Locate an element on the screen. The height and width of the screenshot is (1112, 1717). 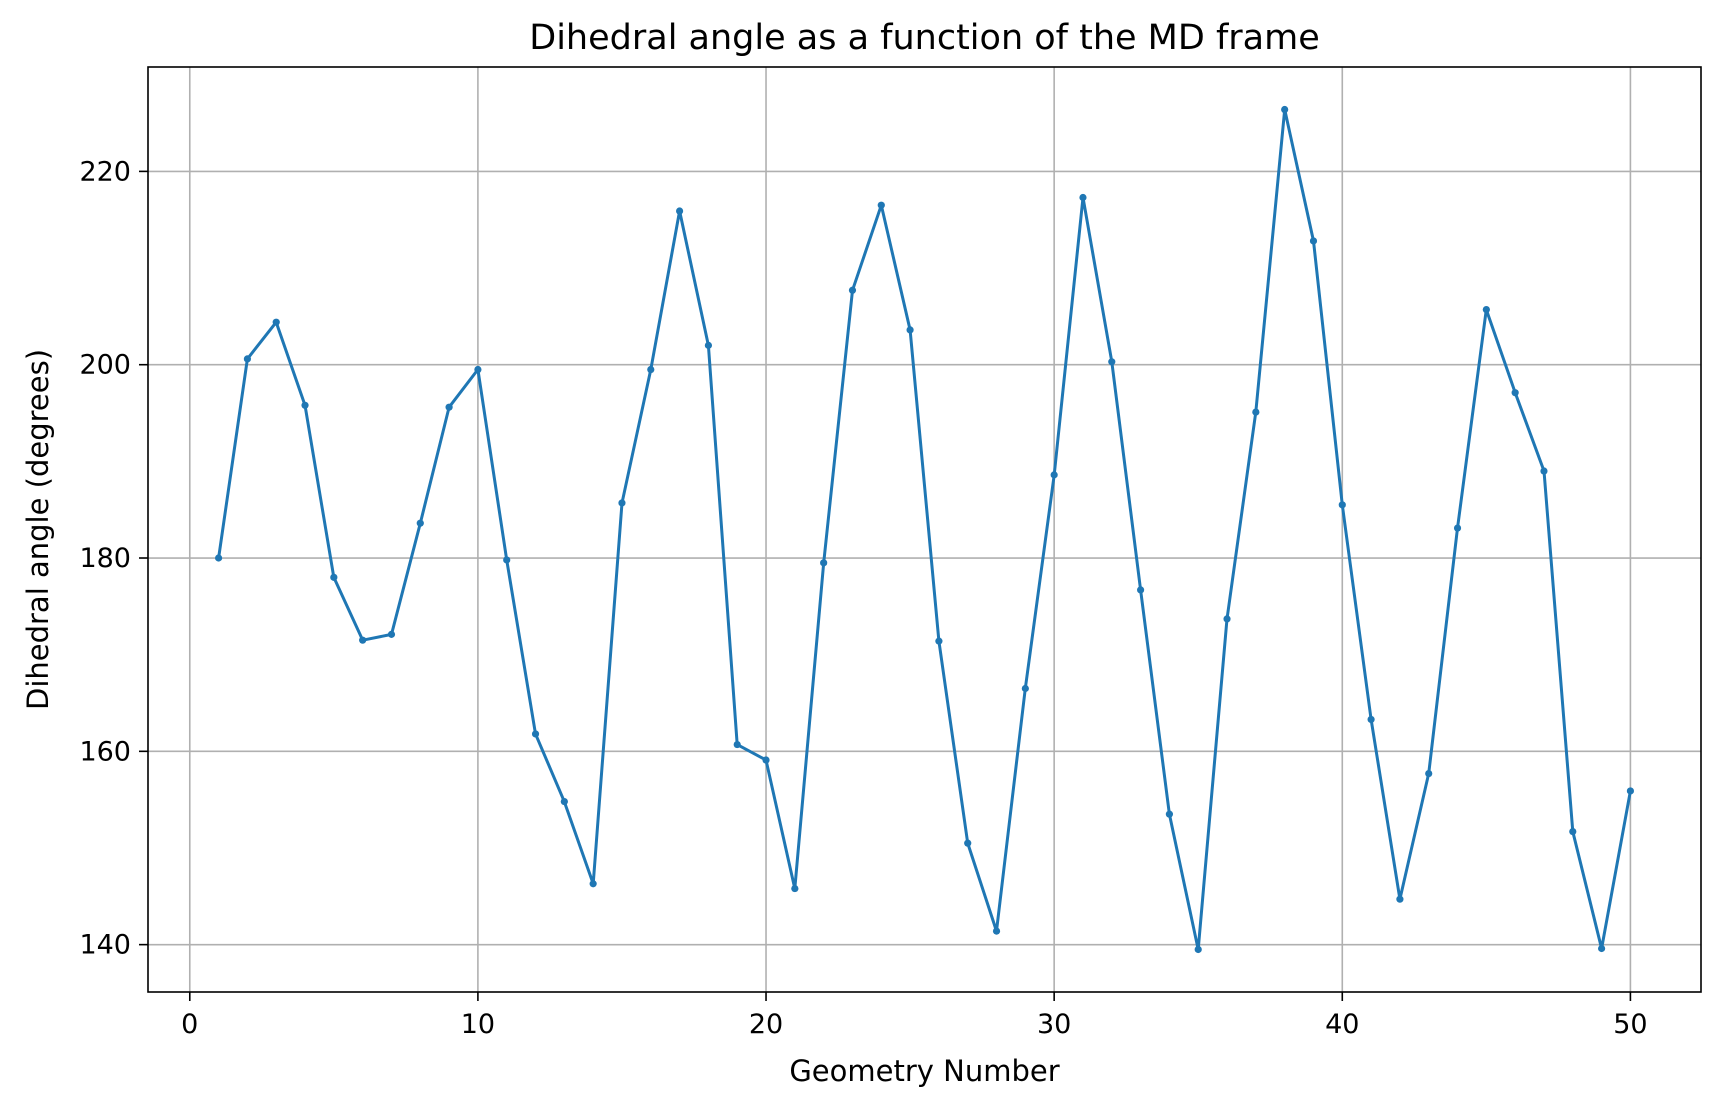
x-tick-label: 50 is located at coordinates (1630, 1024).